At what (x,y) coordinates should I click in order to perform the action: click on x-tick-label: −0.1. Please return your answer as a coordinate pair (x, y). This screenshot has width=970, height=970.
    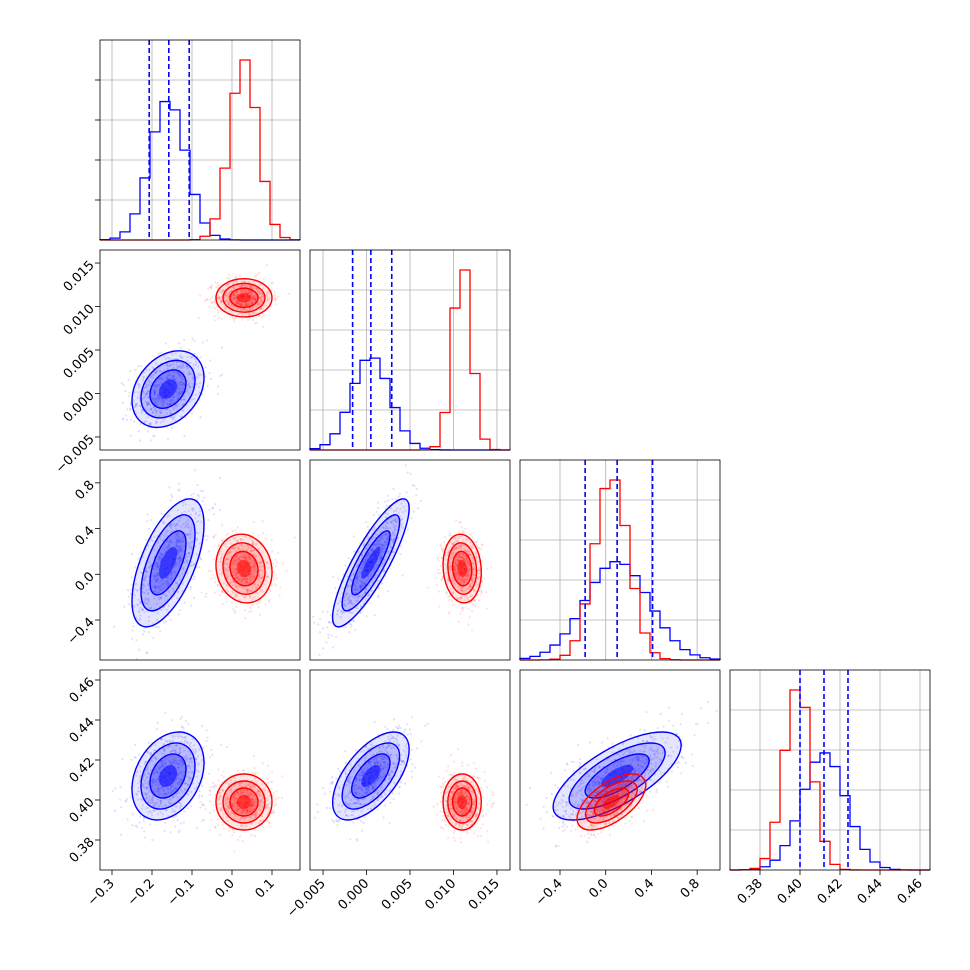
    Looking at the image, I should click on (181, 892).